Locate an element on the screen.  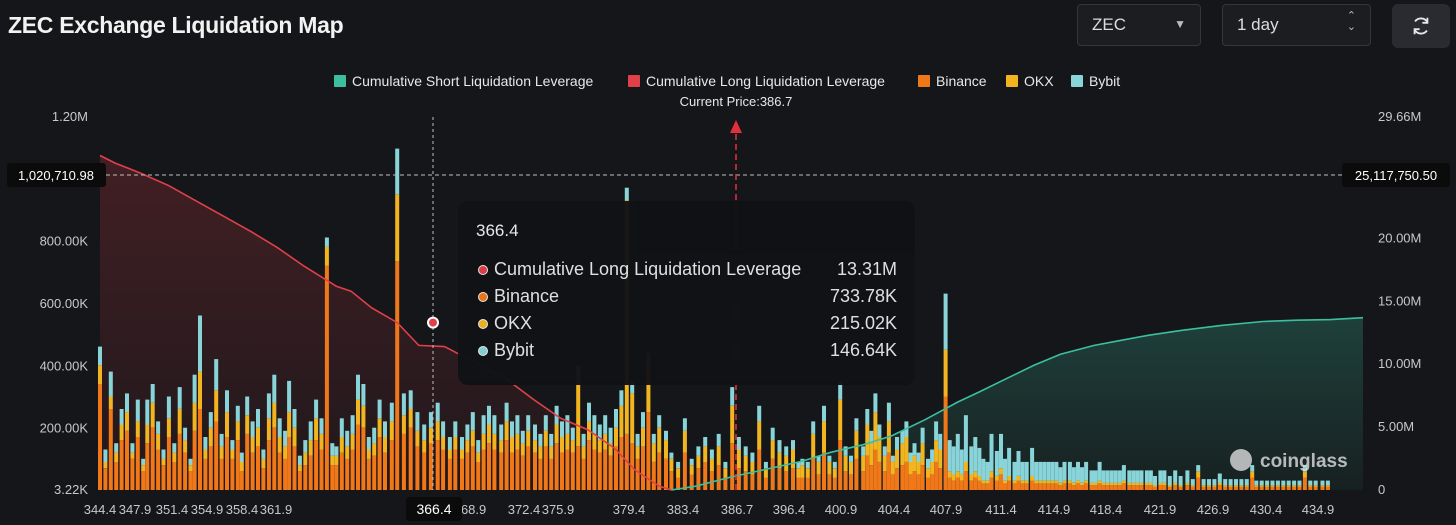
coinglass-logo-icon is located at coordinates (1241, 460).